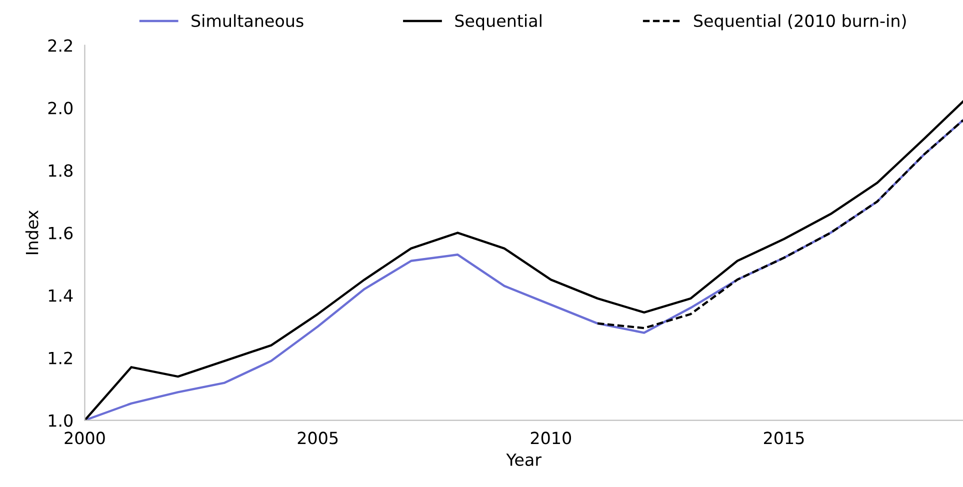 This screenshot has width=963, height=487. I want to click on x-tick-label: 2000, so click(84, 438).